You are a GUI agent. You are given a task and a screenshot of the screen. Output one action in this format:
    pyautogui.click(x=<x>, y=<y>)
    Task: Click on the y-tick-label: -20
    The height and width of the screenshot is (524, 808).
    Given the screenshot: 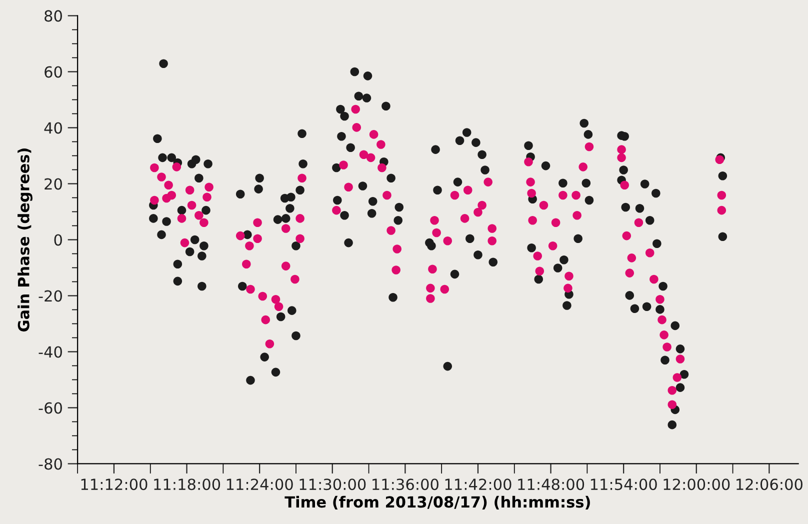 What is the action you would take?
    pyautogui.click(x=50, y=296)
    